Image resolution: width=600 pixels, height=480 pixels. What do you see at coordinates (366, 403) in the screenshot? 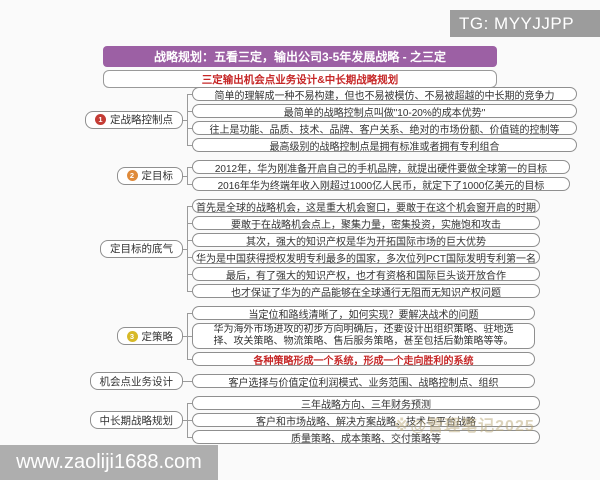
I see `node-box: 三年战略方向、三年财务预测` at bounding box center [366, 403].